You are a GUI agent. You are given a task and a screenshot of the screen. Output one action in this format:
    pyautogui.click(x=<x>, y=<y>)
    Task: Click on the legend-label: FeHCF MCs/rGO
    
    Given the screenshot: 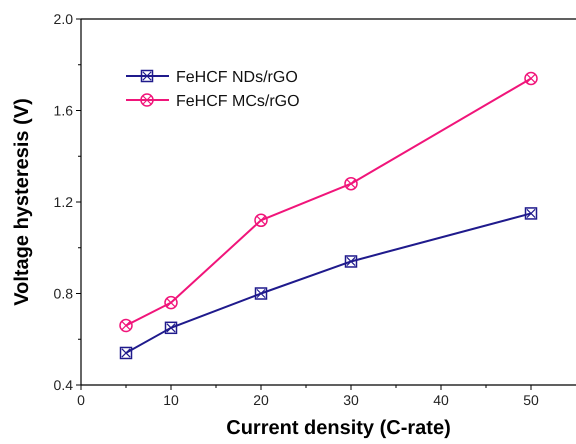 What is the action you would take?
    pyautogui.click(x=238, y=101)
    